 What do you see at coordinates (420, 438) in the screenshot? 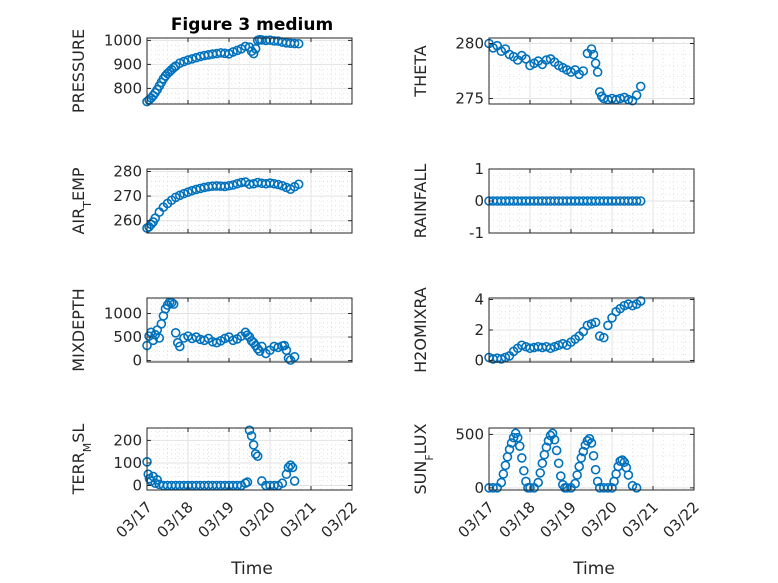
I see `y-axis-label-part: LUX` at bounding box center [420, 438].